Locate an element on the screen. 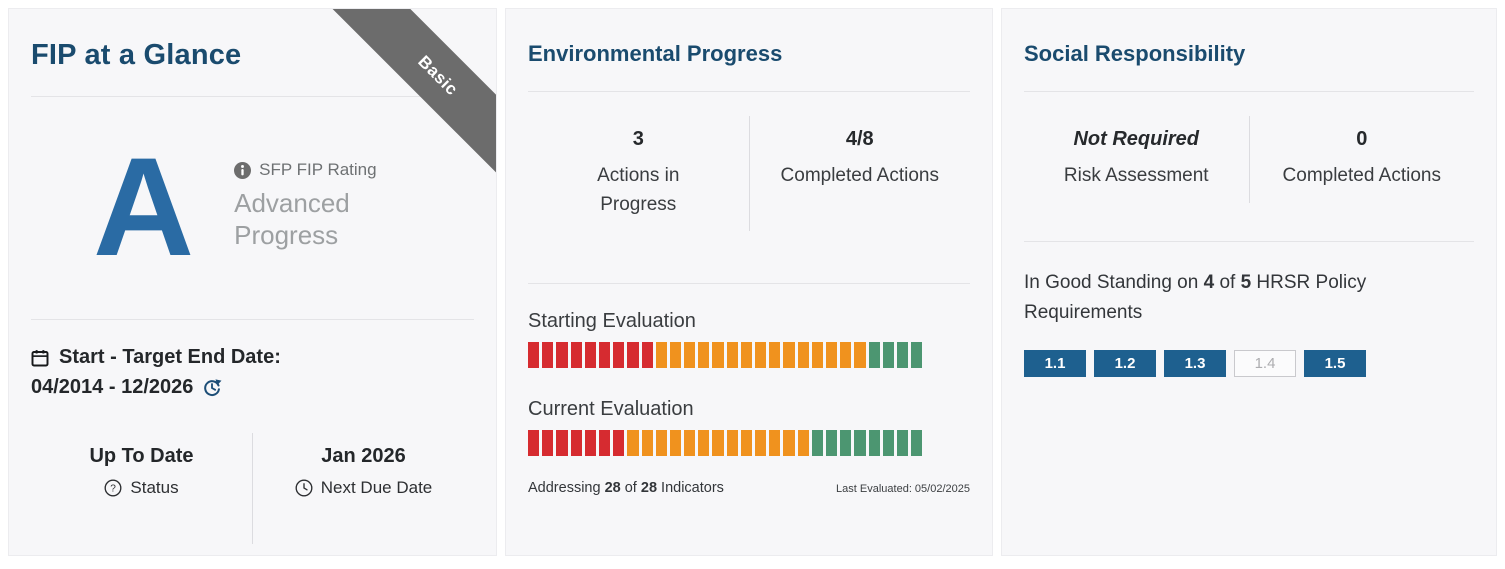 The image size is (1505, 569). status-column: Up To Date ? Status is located at coordinates (142, 488).